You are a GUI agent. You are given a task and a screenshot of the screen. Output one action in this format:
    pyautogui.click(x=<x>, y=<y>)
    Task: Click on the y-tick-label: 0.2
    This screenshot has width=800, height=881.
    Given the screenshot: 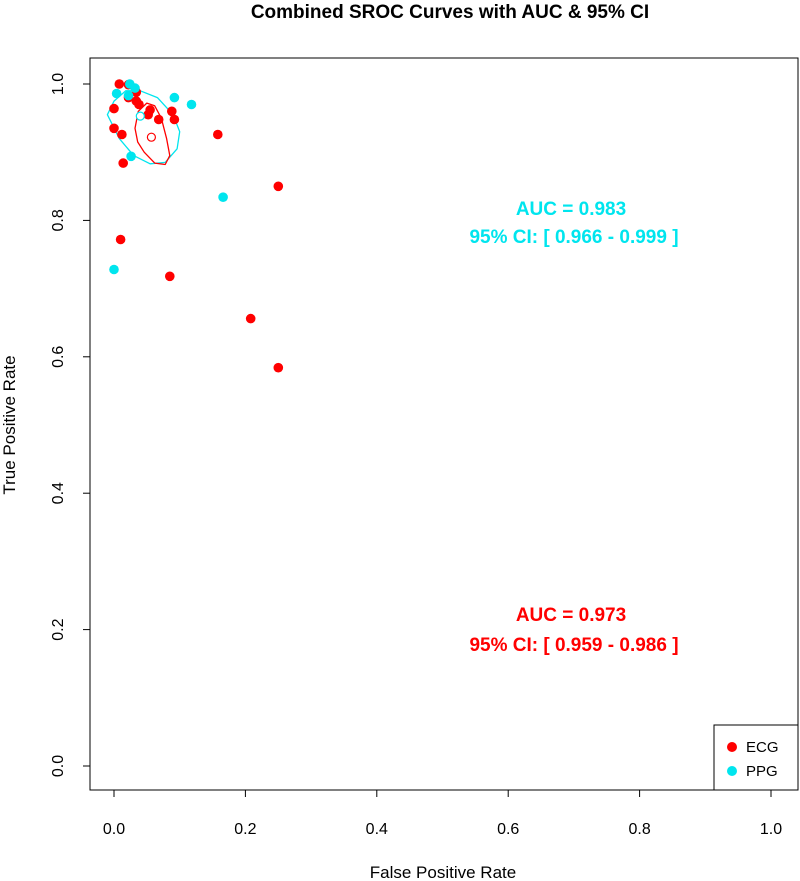 What is the action you would take?
    pyautogui.click(x=58, y=629)
    